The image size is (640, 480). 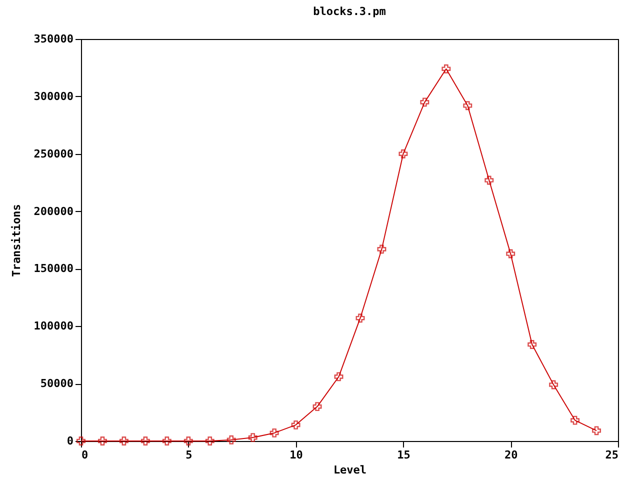 I want to click on y-tick-label: 0, so click(x=70, y=441).